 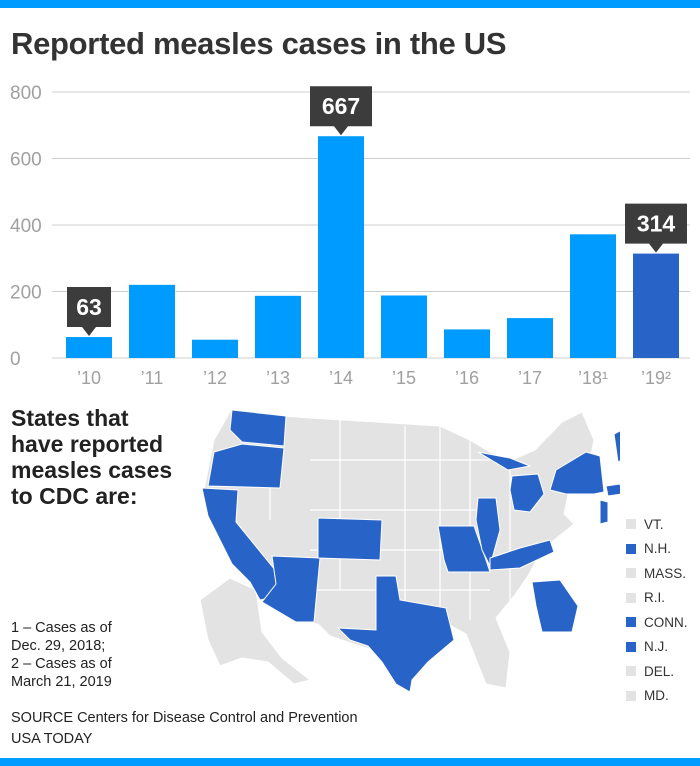 What do you see at coordinates (665, 573) in the screenshot?
I see `legend-label: MASS.` at bounding box center [665, 573].